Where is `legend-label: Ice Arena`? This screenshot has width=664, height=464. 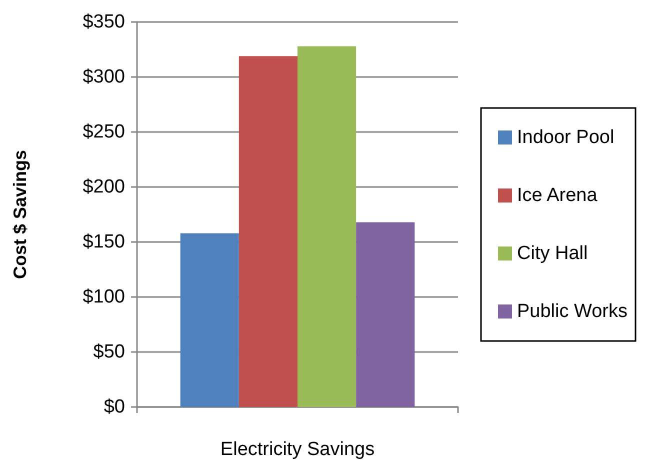 legend-label: Ice Arena is located at coordinates (557, 195).